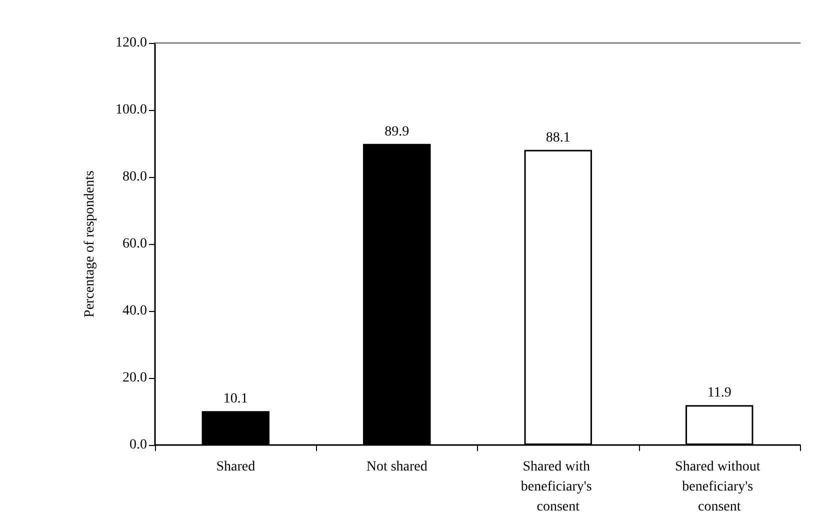 The height and width of the screenshot is (519, 834). What do you see at coordinates (134, 311) in the screenshot?
I see `y-tick-label: 40.0` at bounding box center [134, 311].